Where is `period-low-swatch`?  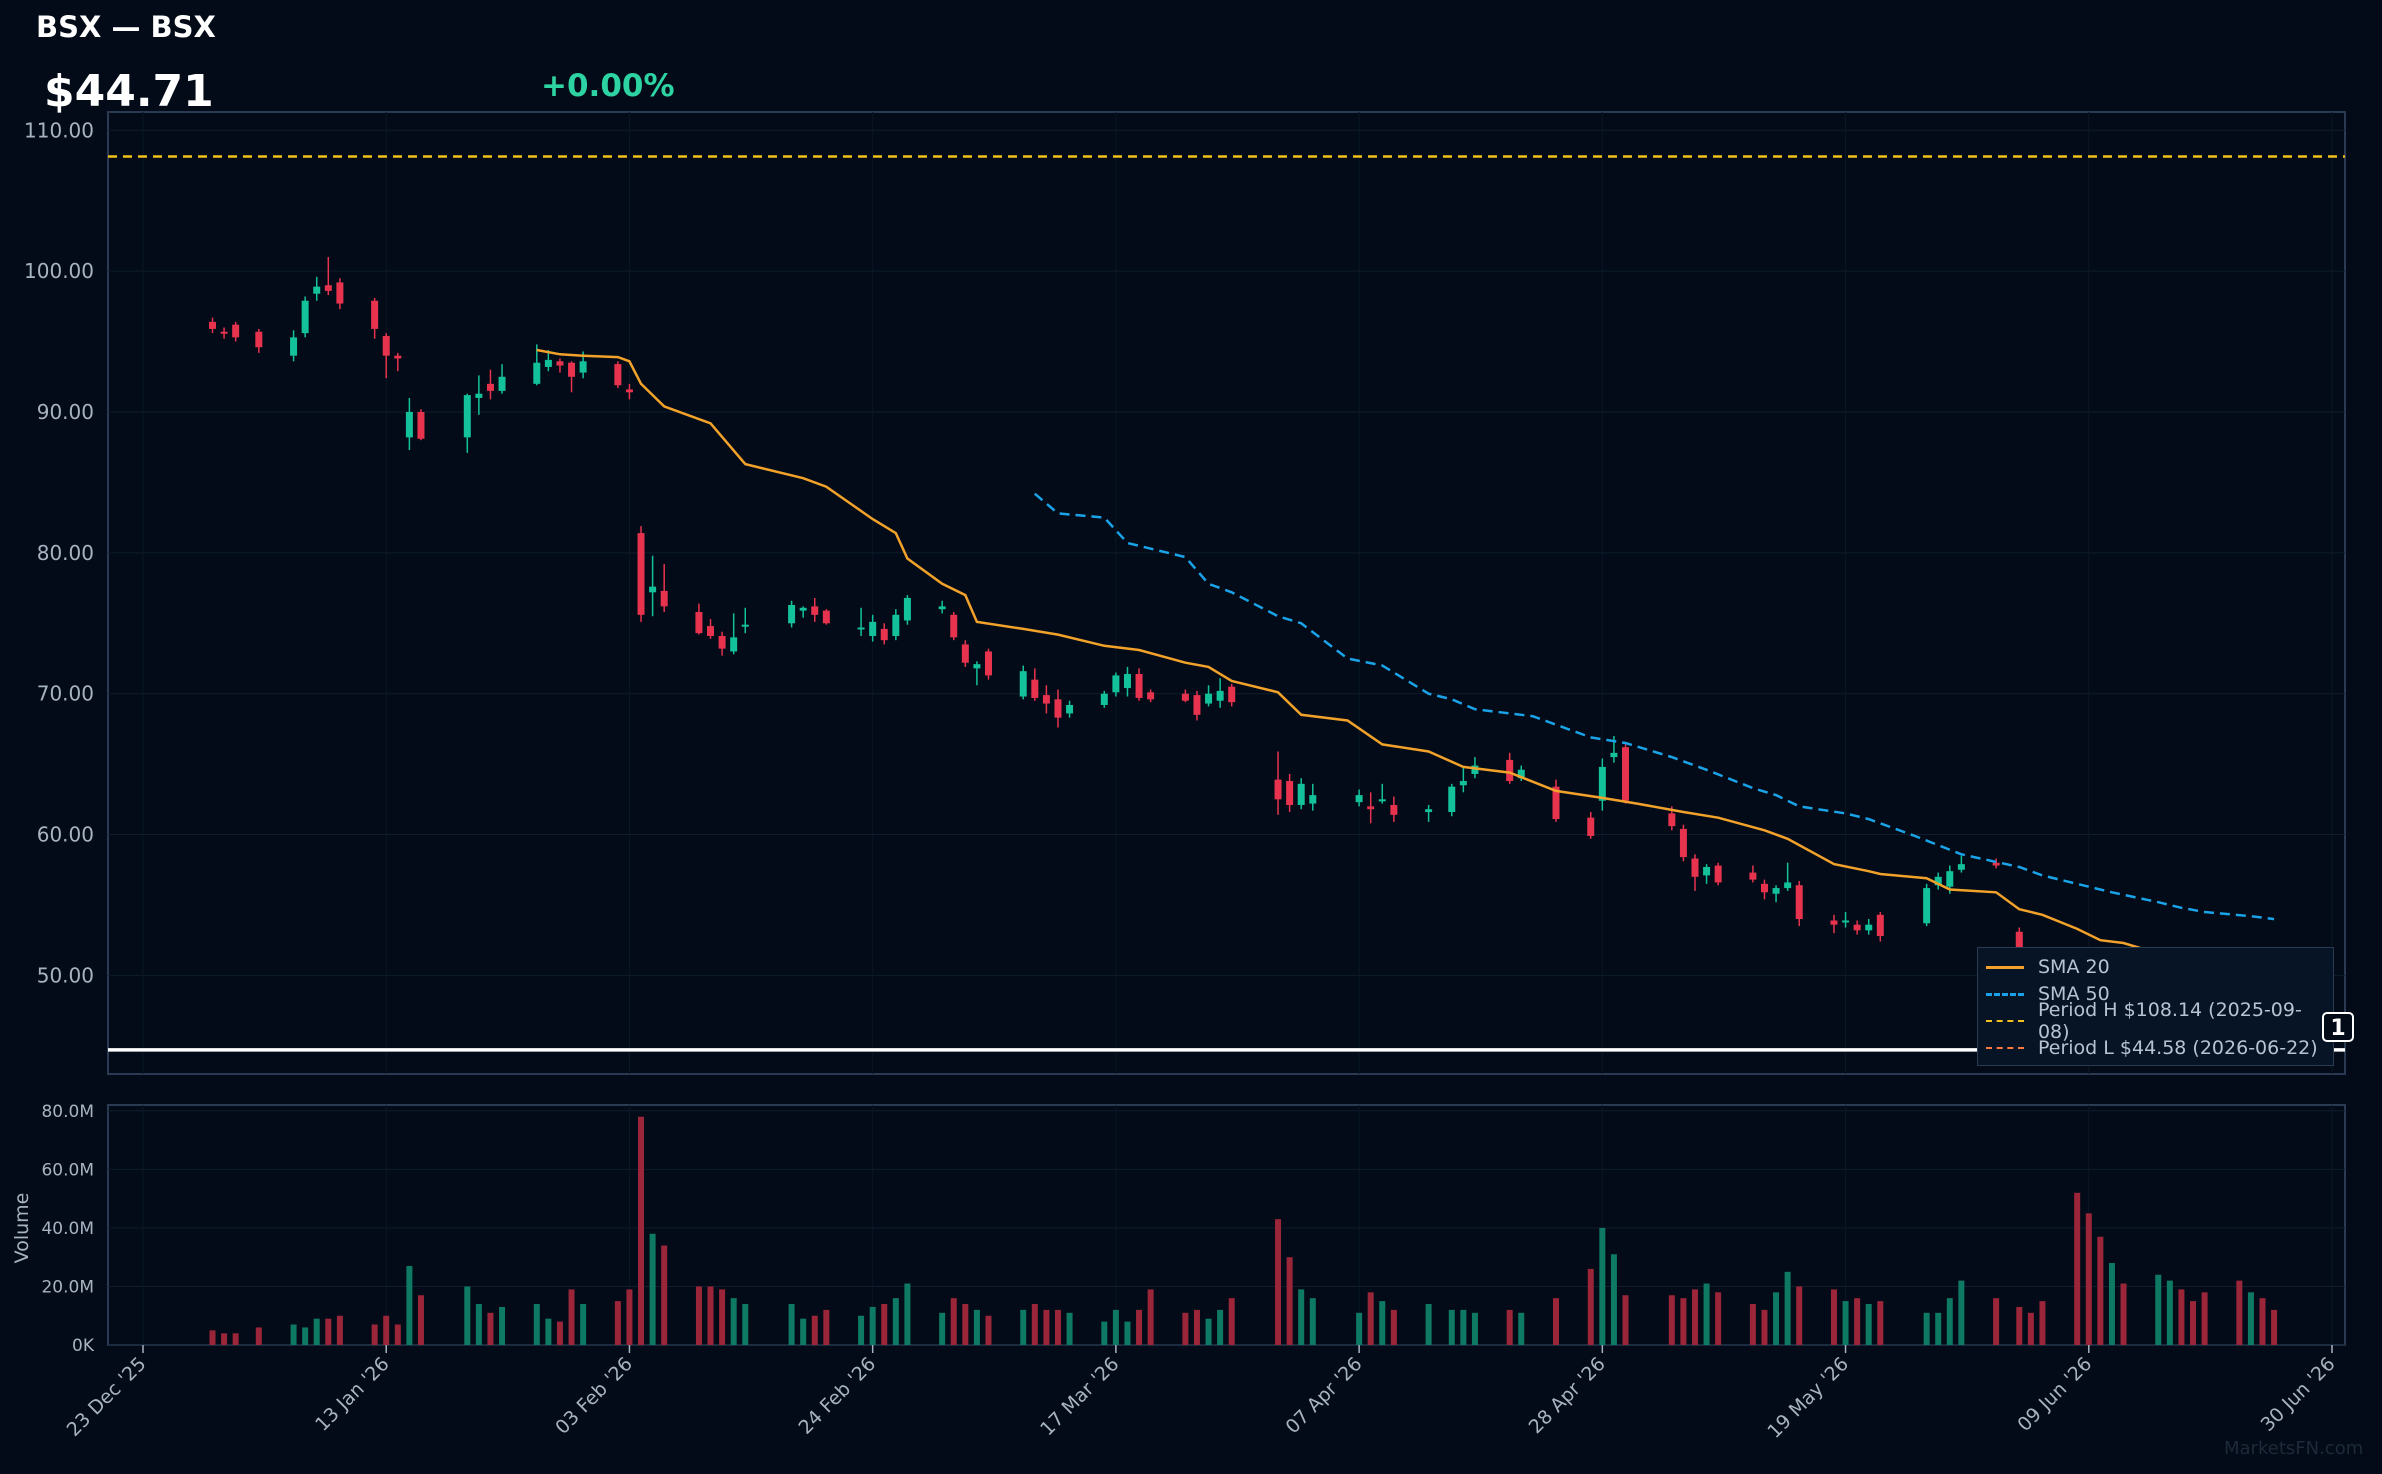
period-low-swatch is located at coordinates (2005, 1048).